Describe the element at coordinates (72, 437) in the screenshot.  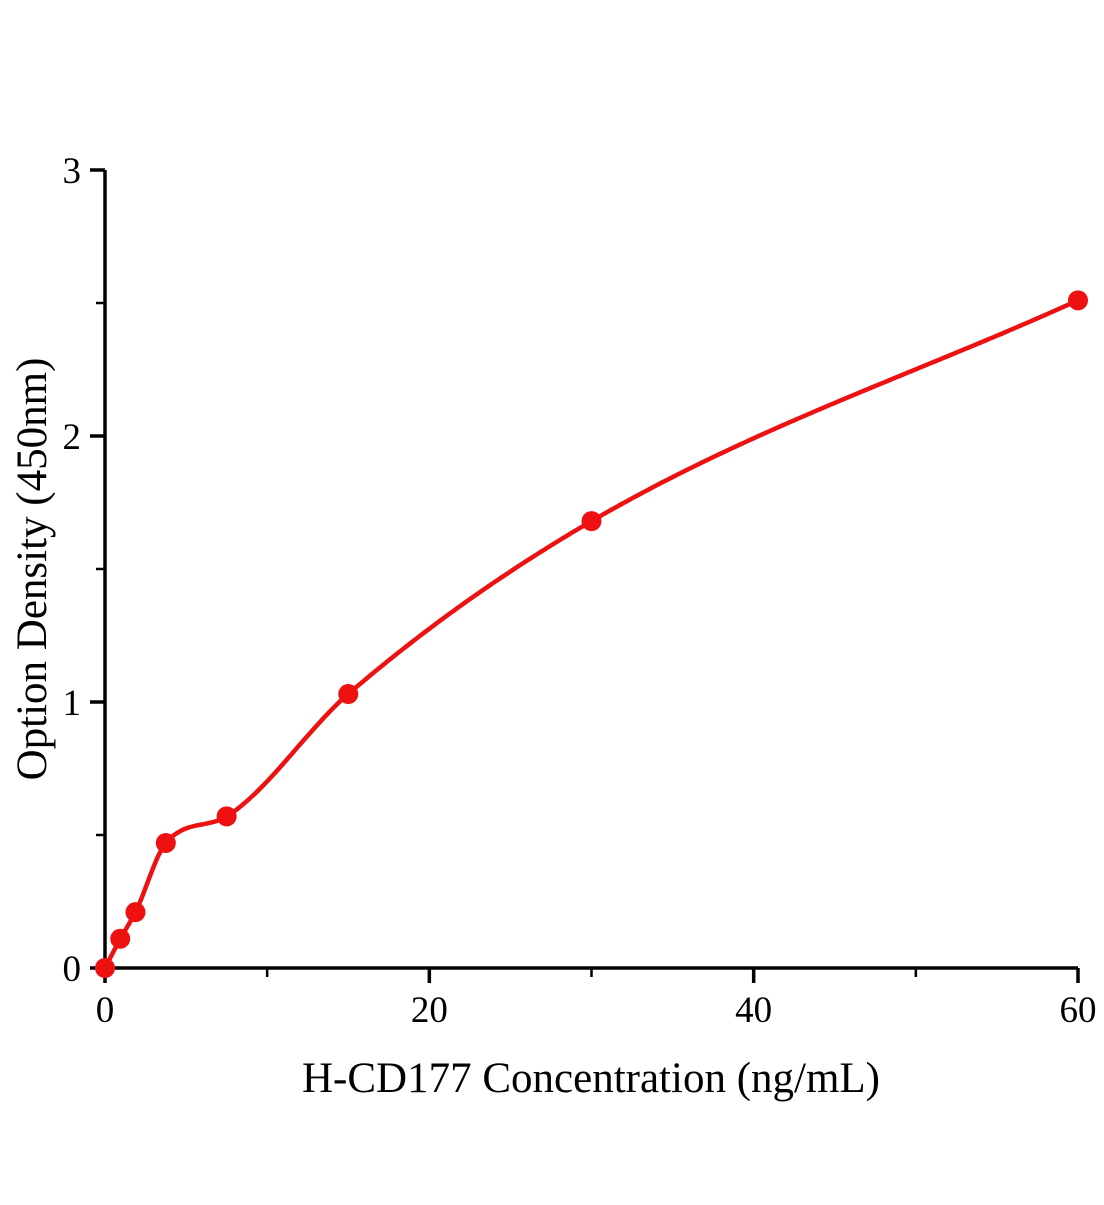
I see `y-tick-label: 2` at that location.